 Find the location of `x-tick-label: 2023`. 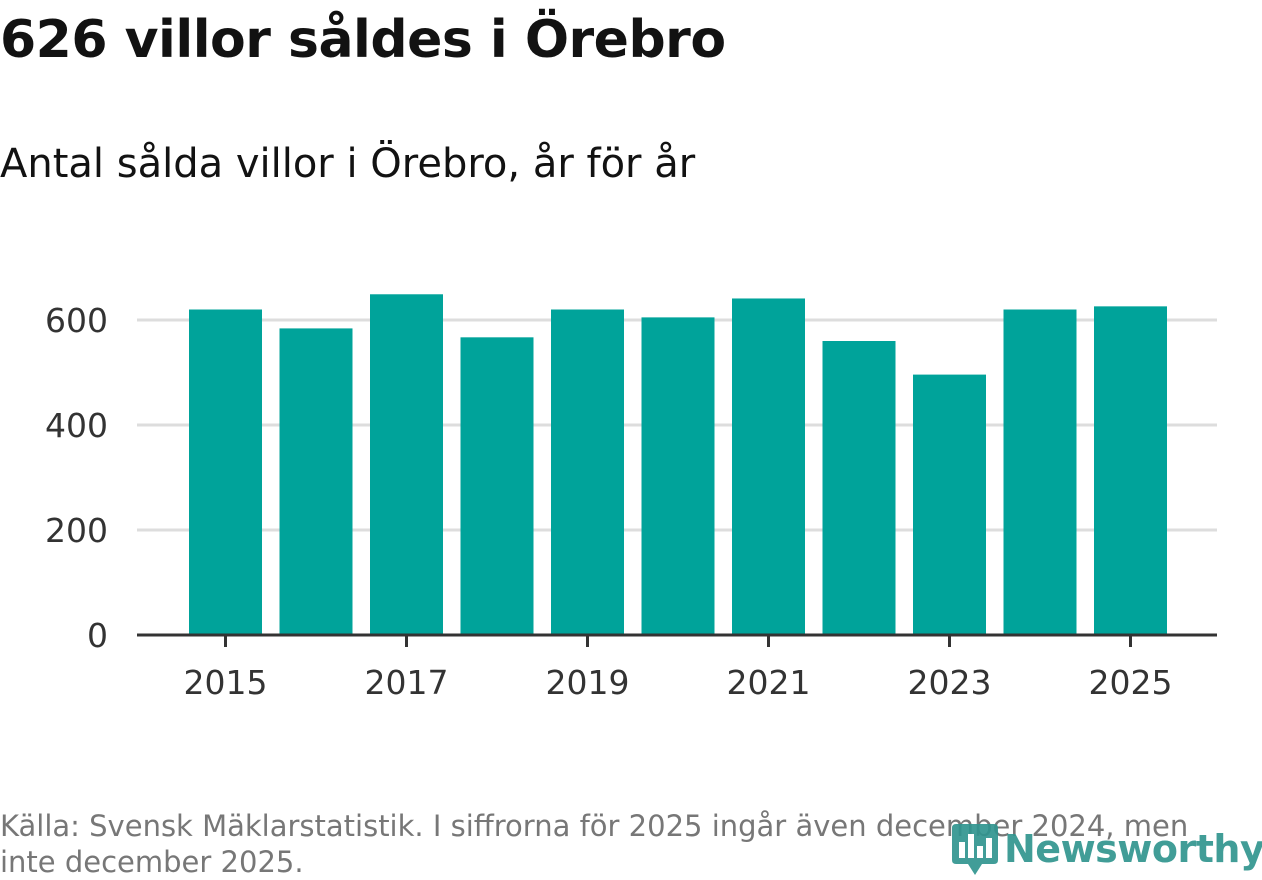

x-tick-label: 2023 is located at coordinates (950, 682).